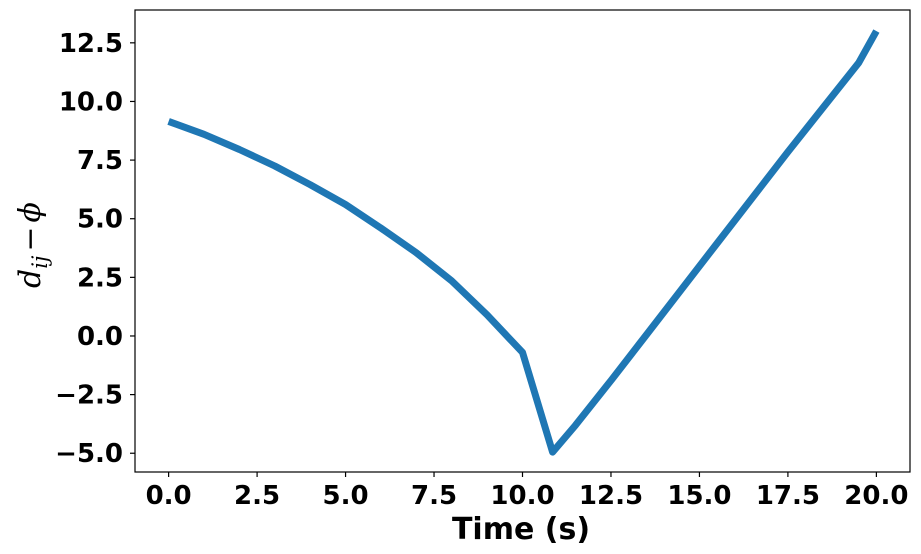  What do you see at coordinates (100, 161) in the screenshot?
I see `y-tick-label: 7.5` at bounding box center [100, 161].